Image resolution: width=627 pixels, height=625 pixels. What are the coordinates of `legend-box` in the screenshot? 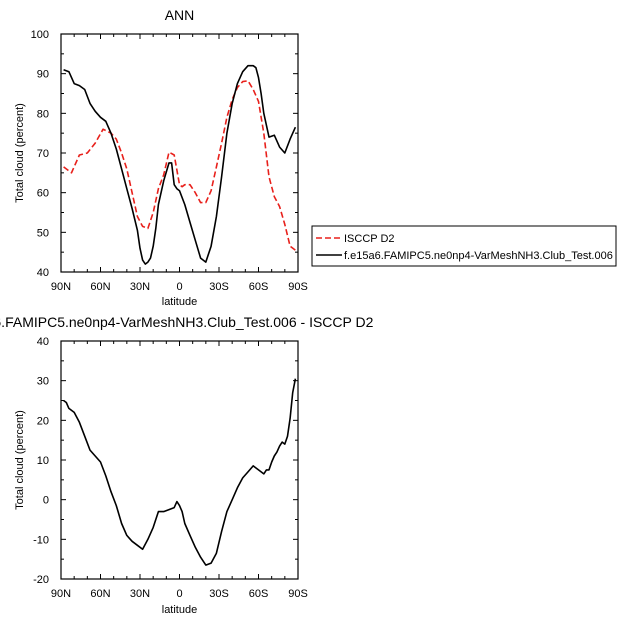 It's located at (464, 246).